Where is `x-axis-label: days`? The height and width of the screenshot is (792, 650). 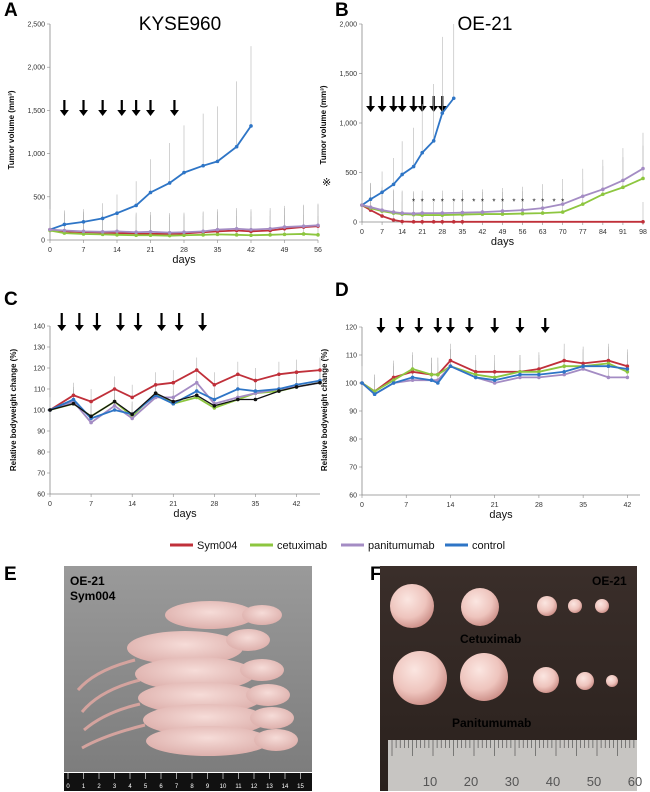
x-axis-label: days is located at coordinates (185, 514).